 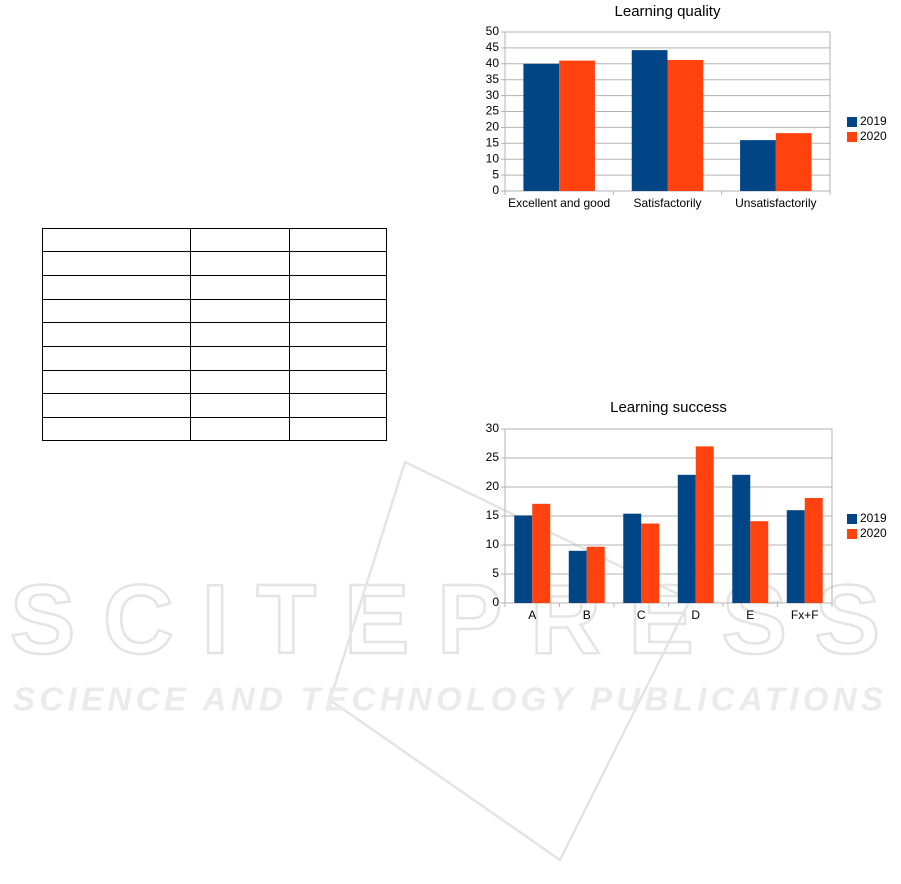 What do you see at coordinates (493, 79) in the screenshot?
I see `y-tick-label: 35` at bounding box center [493, 79].